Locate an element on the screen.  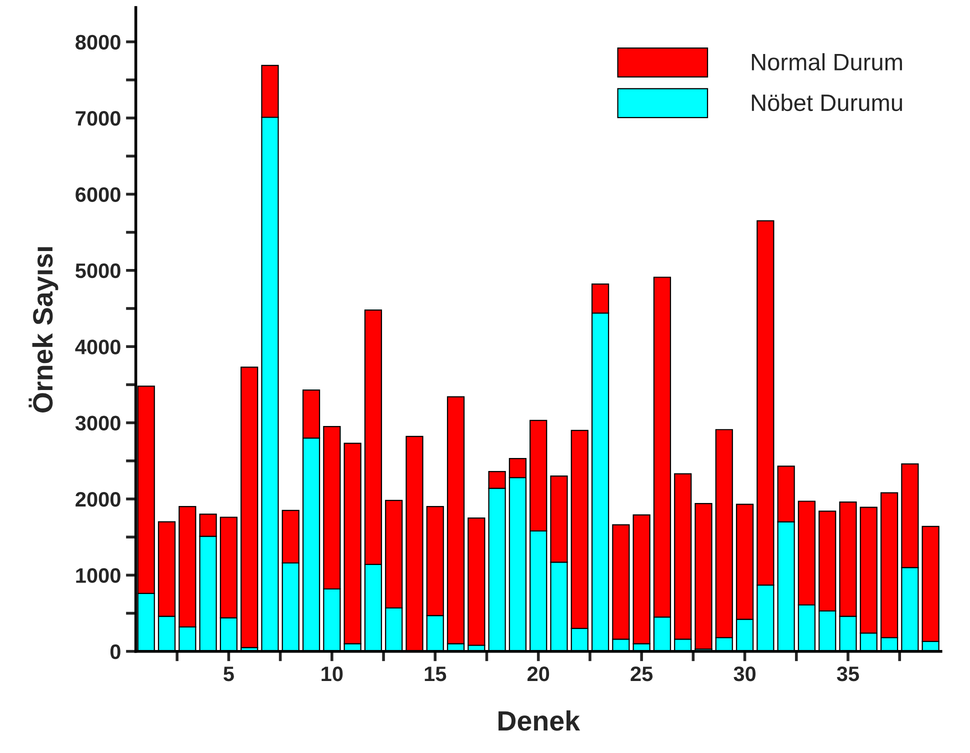
x-tick-label: 20 is located at coordinates (538, 674).